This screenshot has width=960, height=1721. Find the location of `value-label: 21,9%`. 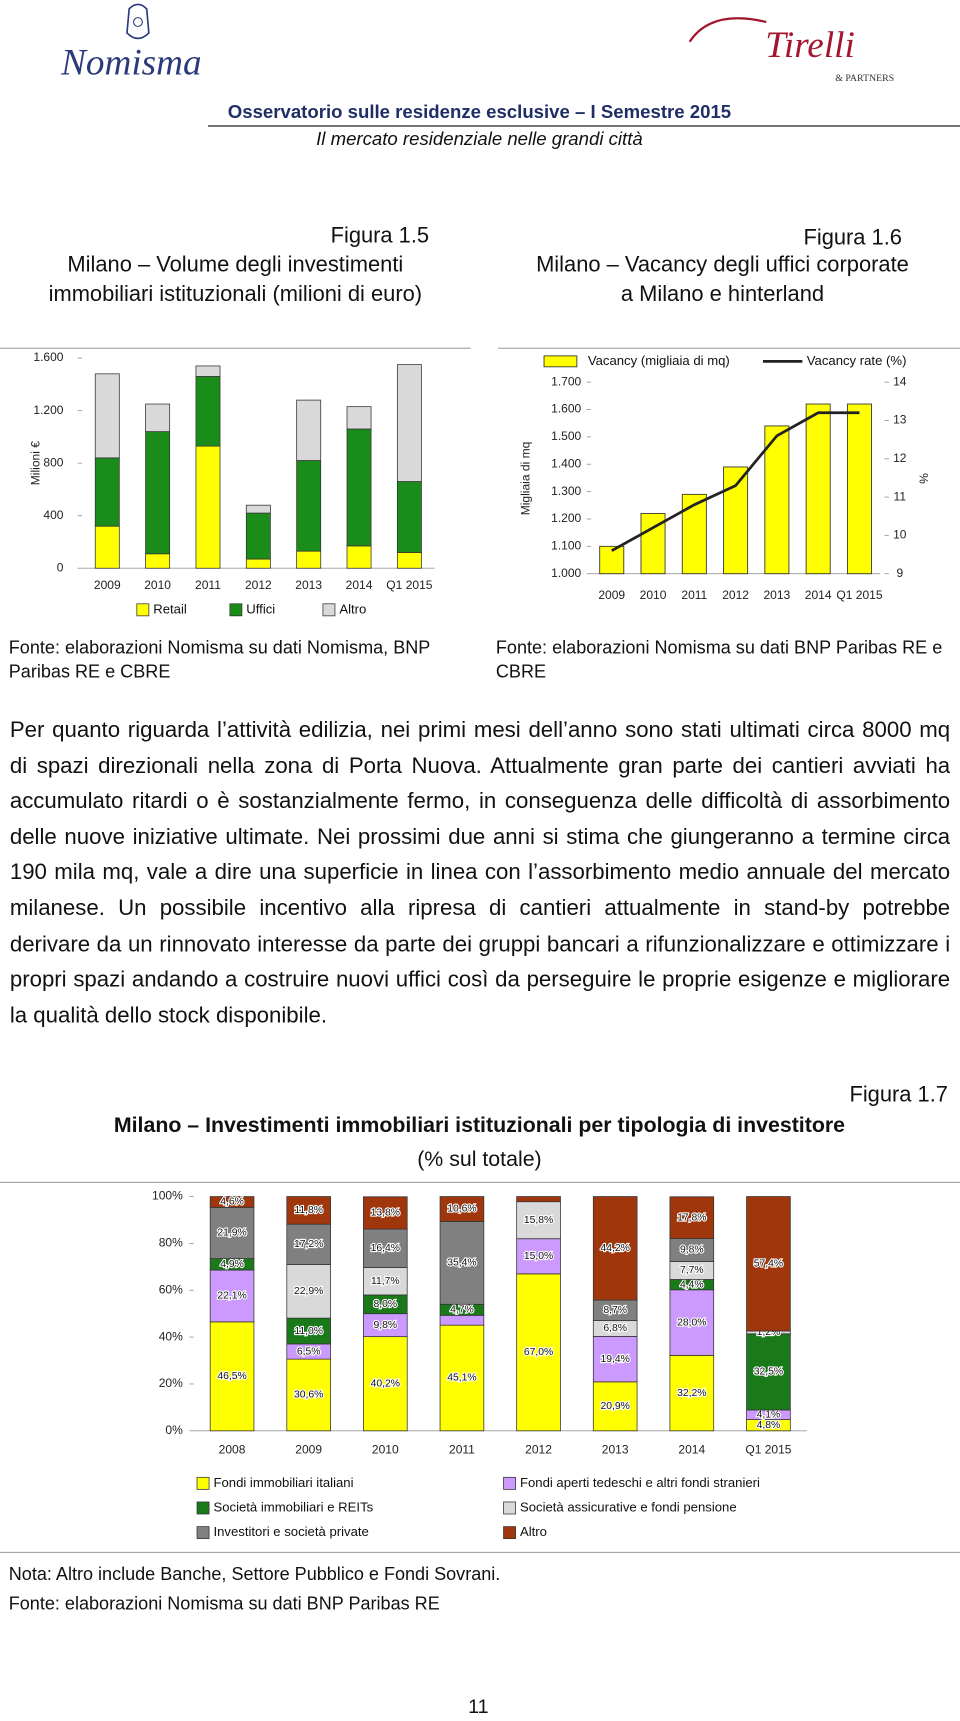

value-label: 21,9% is located at coordinates (231, 1233).